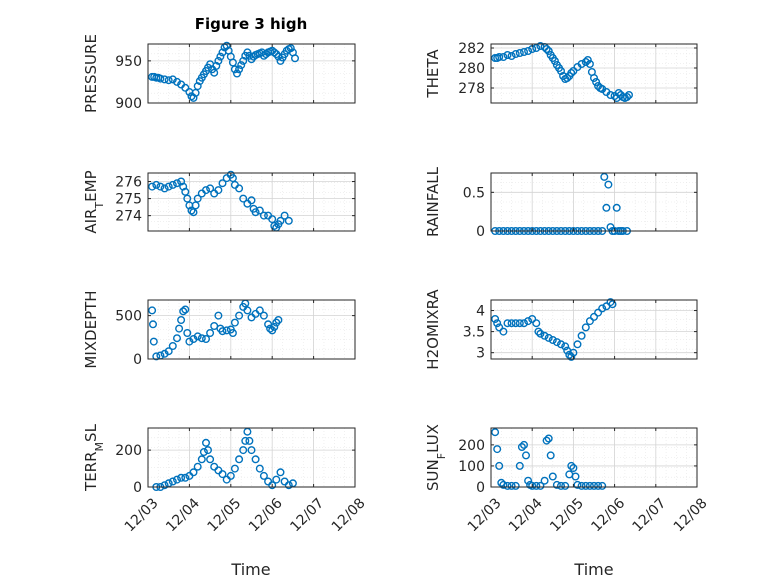 The height and width of the screenshot is (583, 778). What do you see at coordinates (128, 217) in the screenshot?
I see `air_temp-ytick-label: 274` at bounding box center [128, 217].